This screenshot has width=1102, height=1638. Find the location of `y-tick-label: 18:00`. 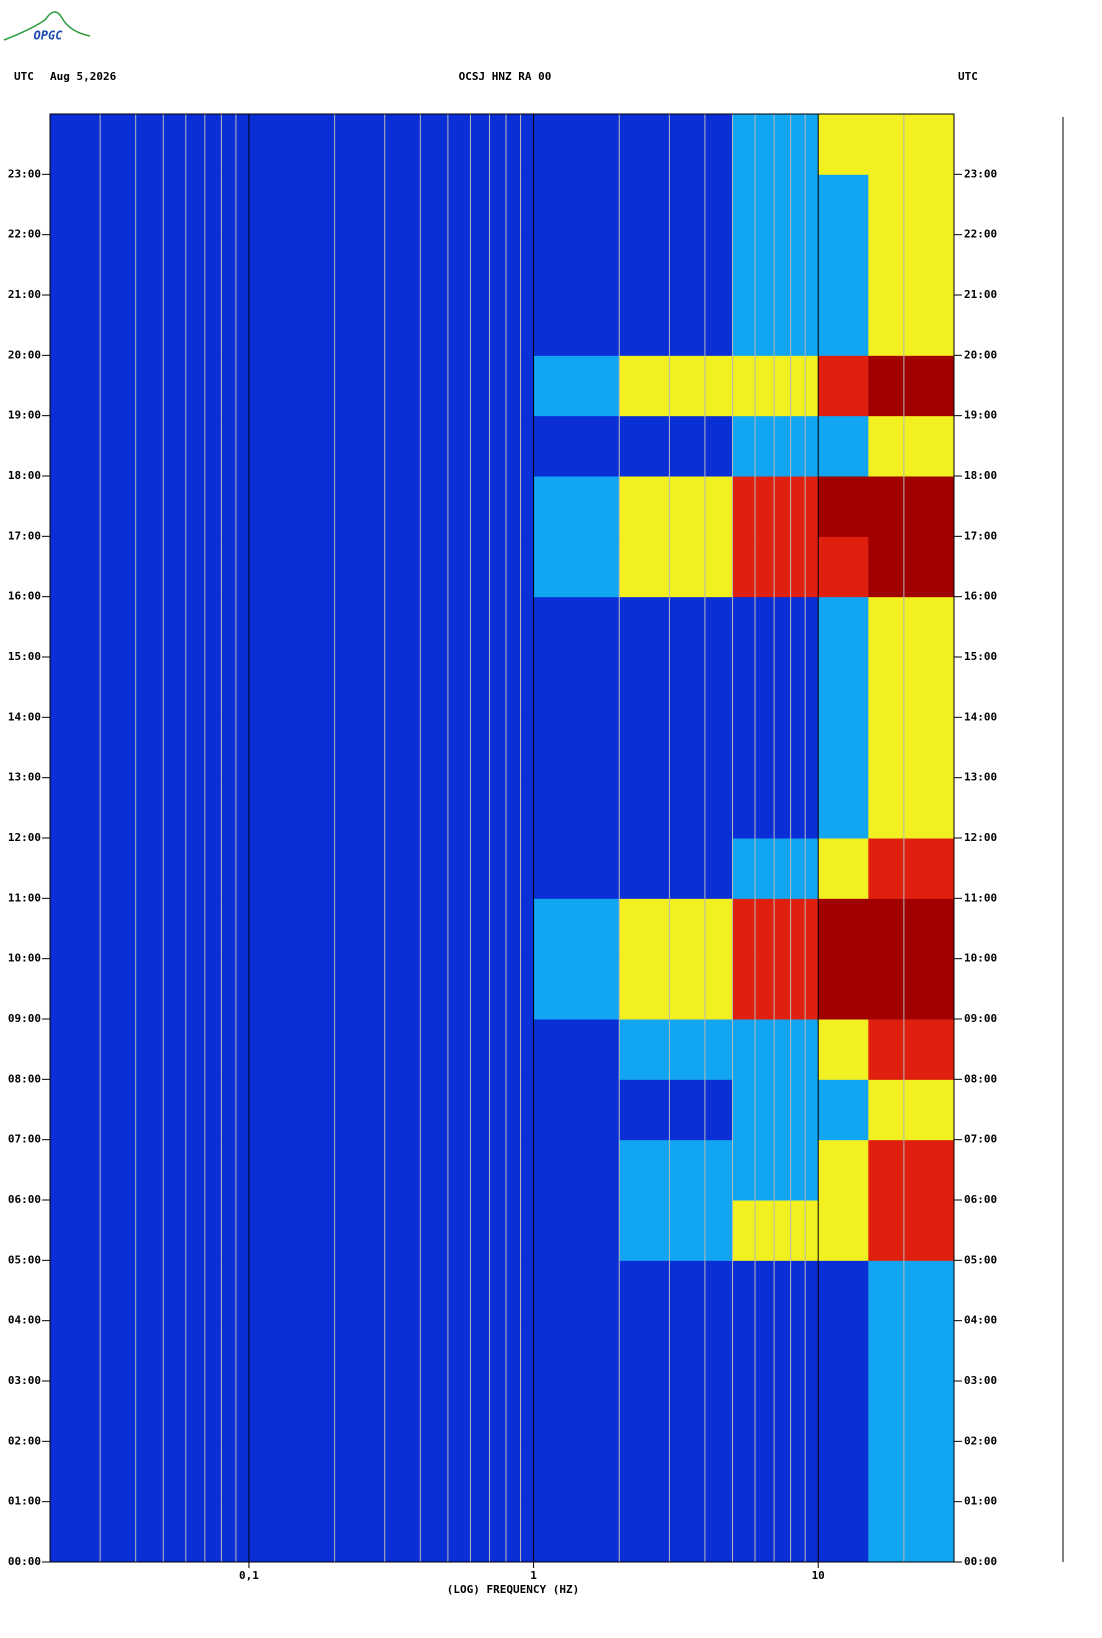

y-tick-label: 18:00 is located at coordinates (24, 475).